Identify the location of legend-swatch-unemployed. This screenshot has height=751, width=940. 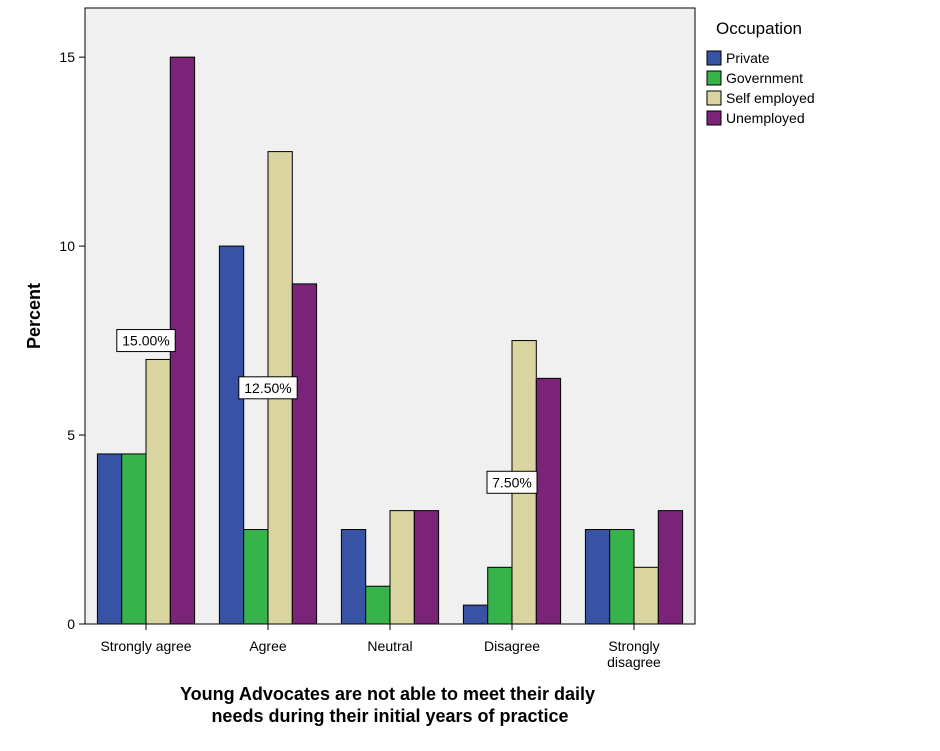
(714, 118).